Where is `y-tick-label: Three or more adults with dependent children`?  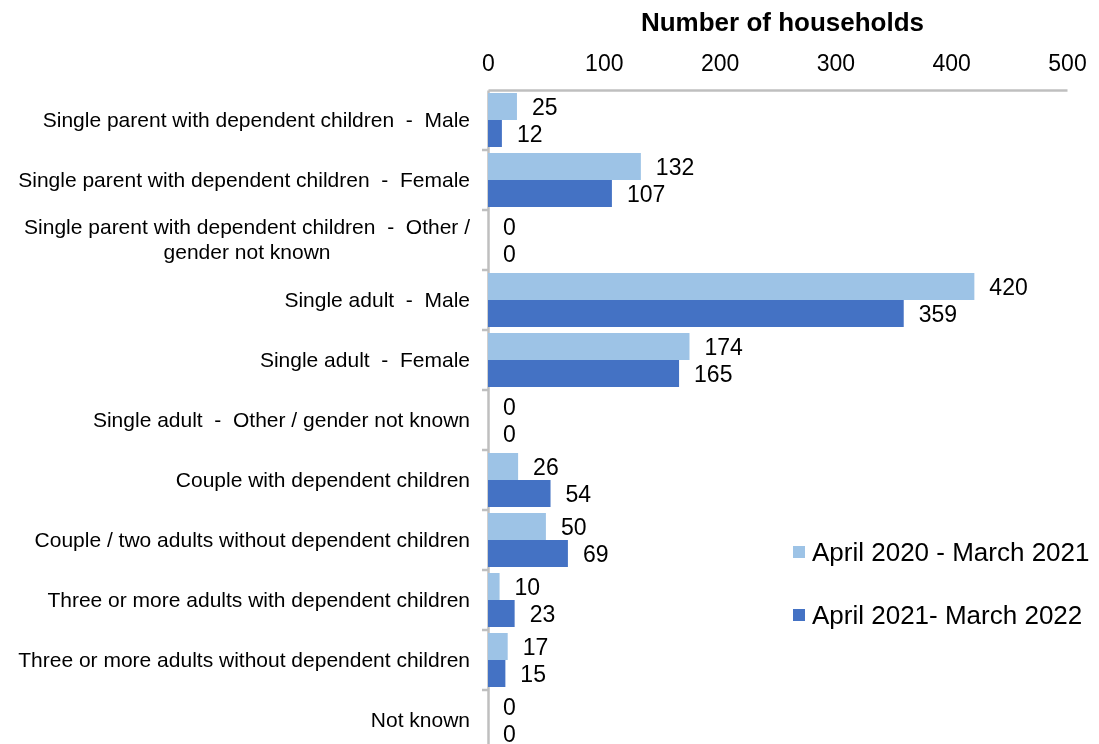
y-tick-label: Three or more adults with dependent children is located at coordinates (258, 599).